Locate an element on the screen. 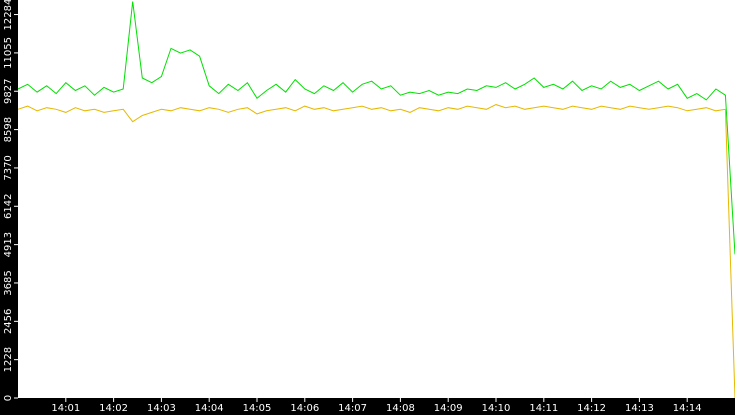  y-tick-label: 2456 is located at coordinates (8, 321).